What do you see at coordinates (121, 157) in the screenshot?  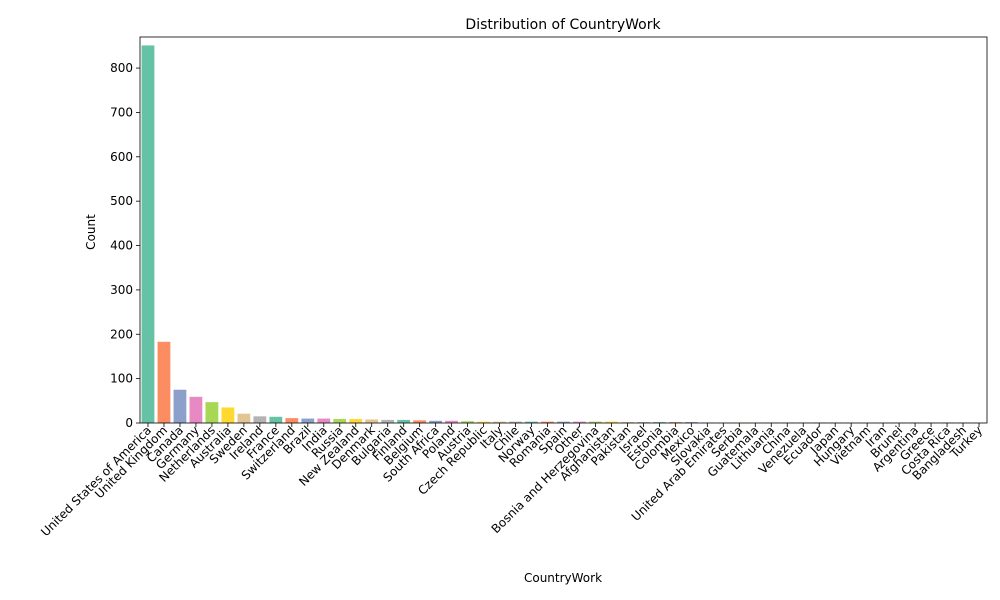 I see `y-tick-label: 600` at bounding box center [121, 157].